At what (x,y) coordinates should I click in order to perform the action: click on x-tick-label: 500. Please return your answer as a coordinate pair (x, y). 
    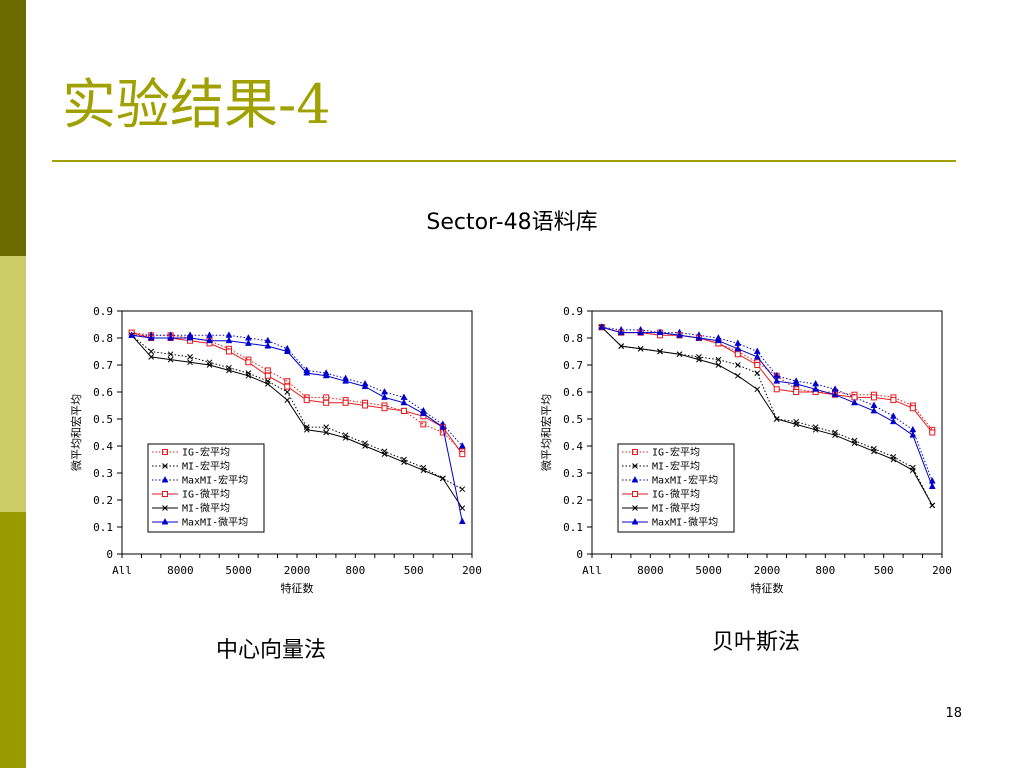
    Looking at the image, I should click on (414, 570).